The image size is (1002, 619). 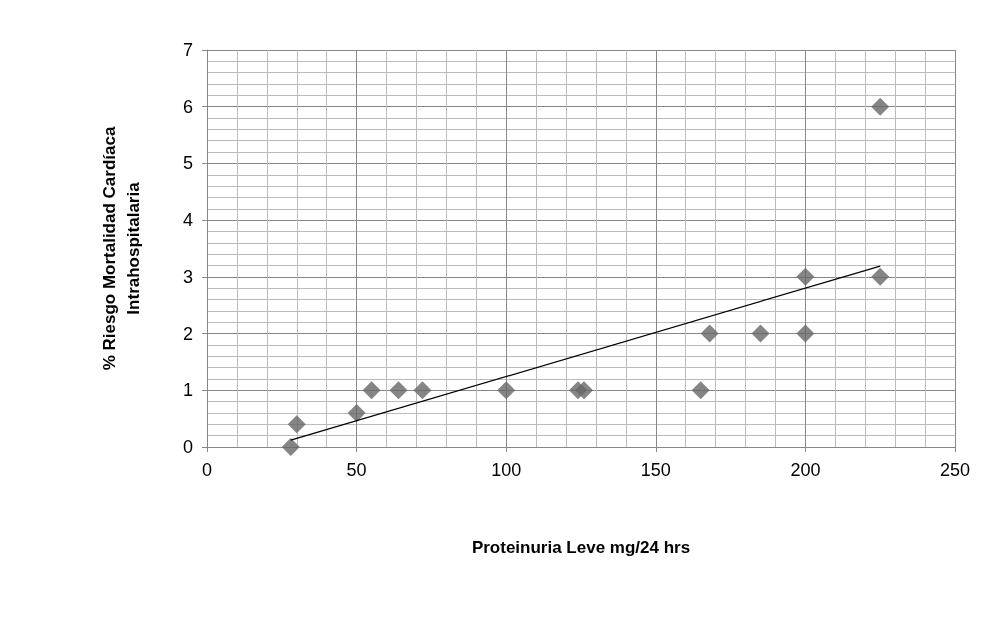 What do you see at coordinates (506, 470) in the screenshot?
I see `x-tick-label: 100` at bounding box center [506, 470].